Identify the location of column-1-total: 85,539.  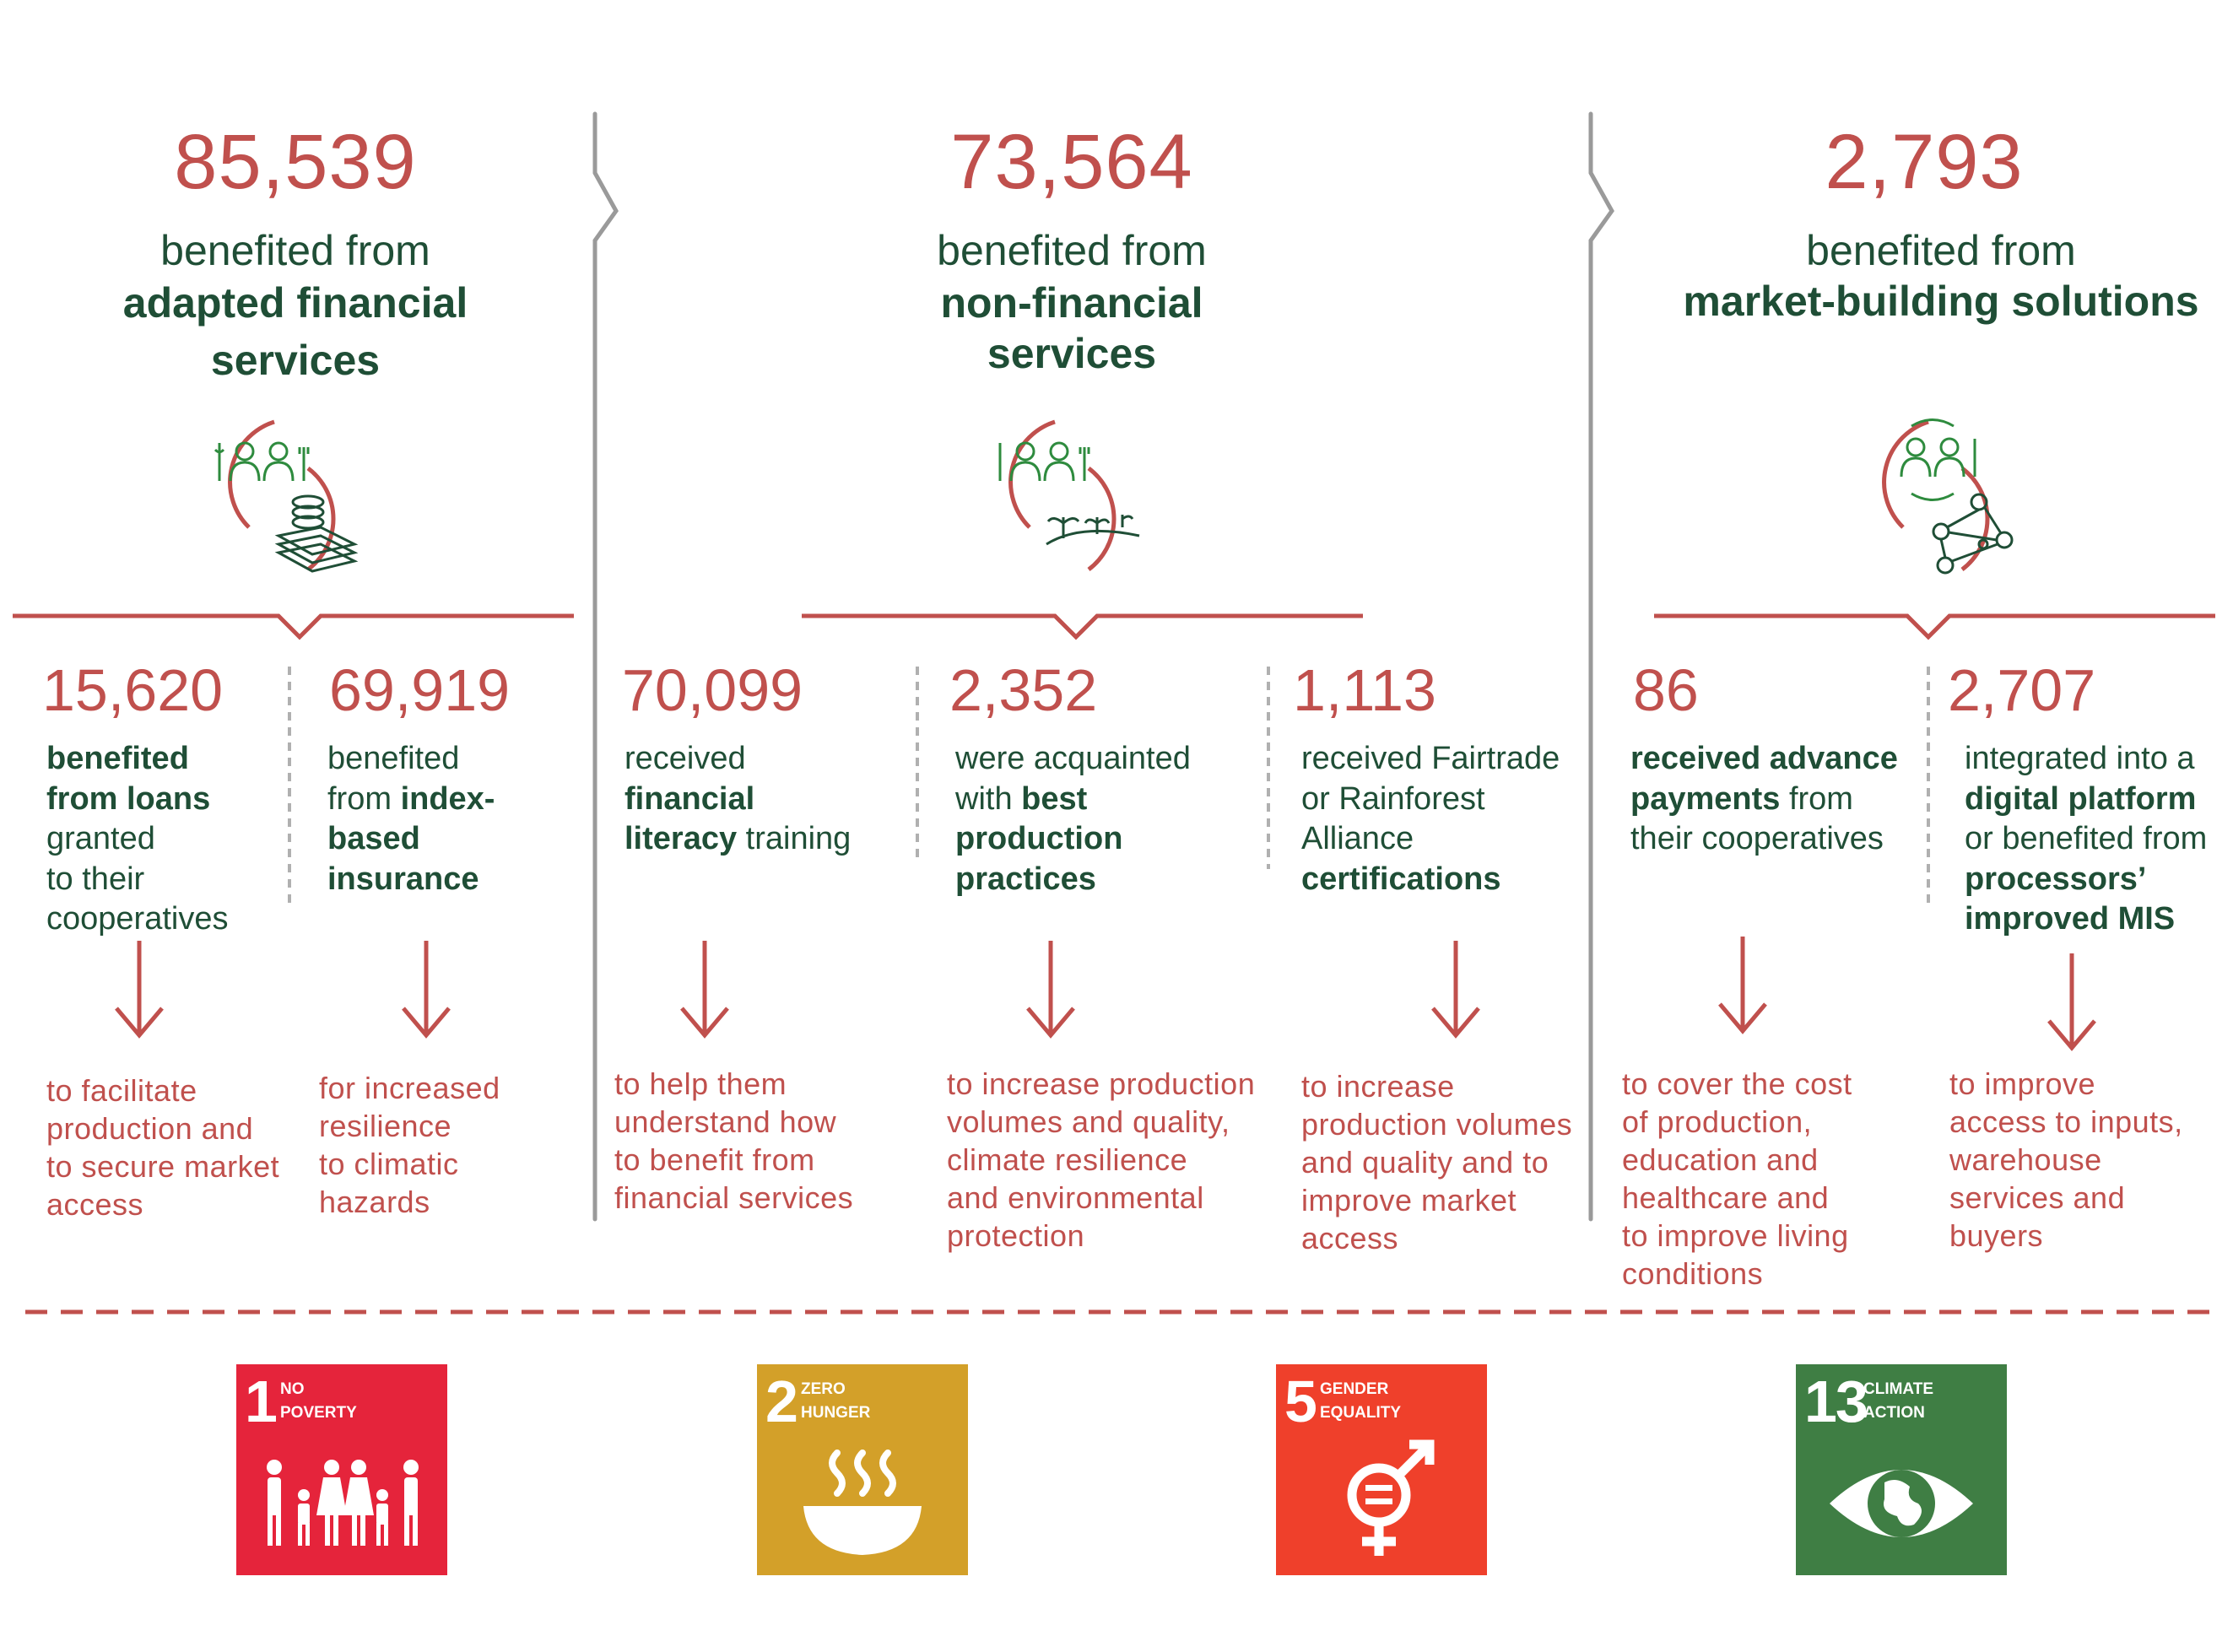
(295, 162).